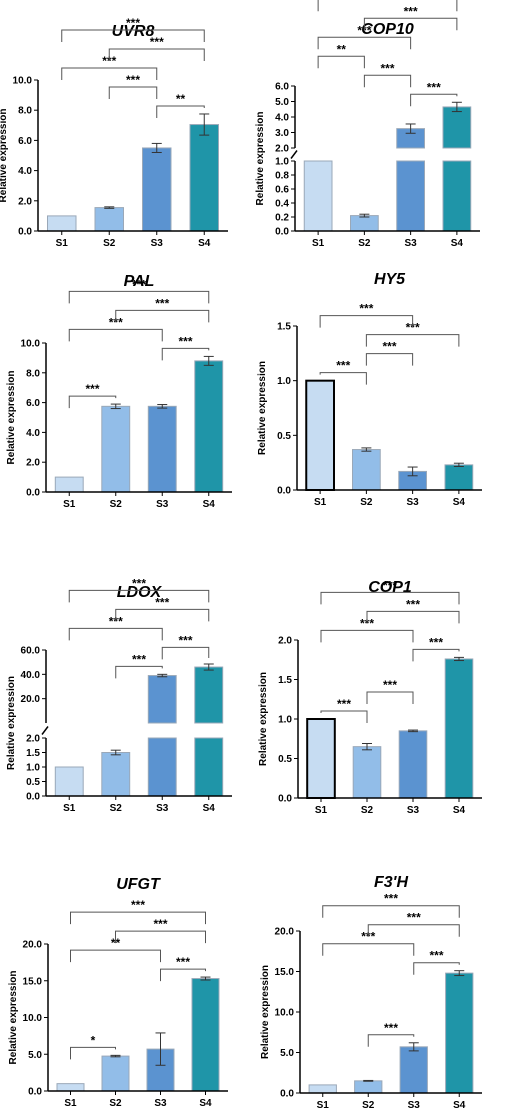 This screenshot has height=1110, width=505. What do you see at coordinates (342, 49) in the screenshot?
I see `significance-label: **` at bounding box center [342, 49].